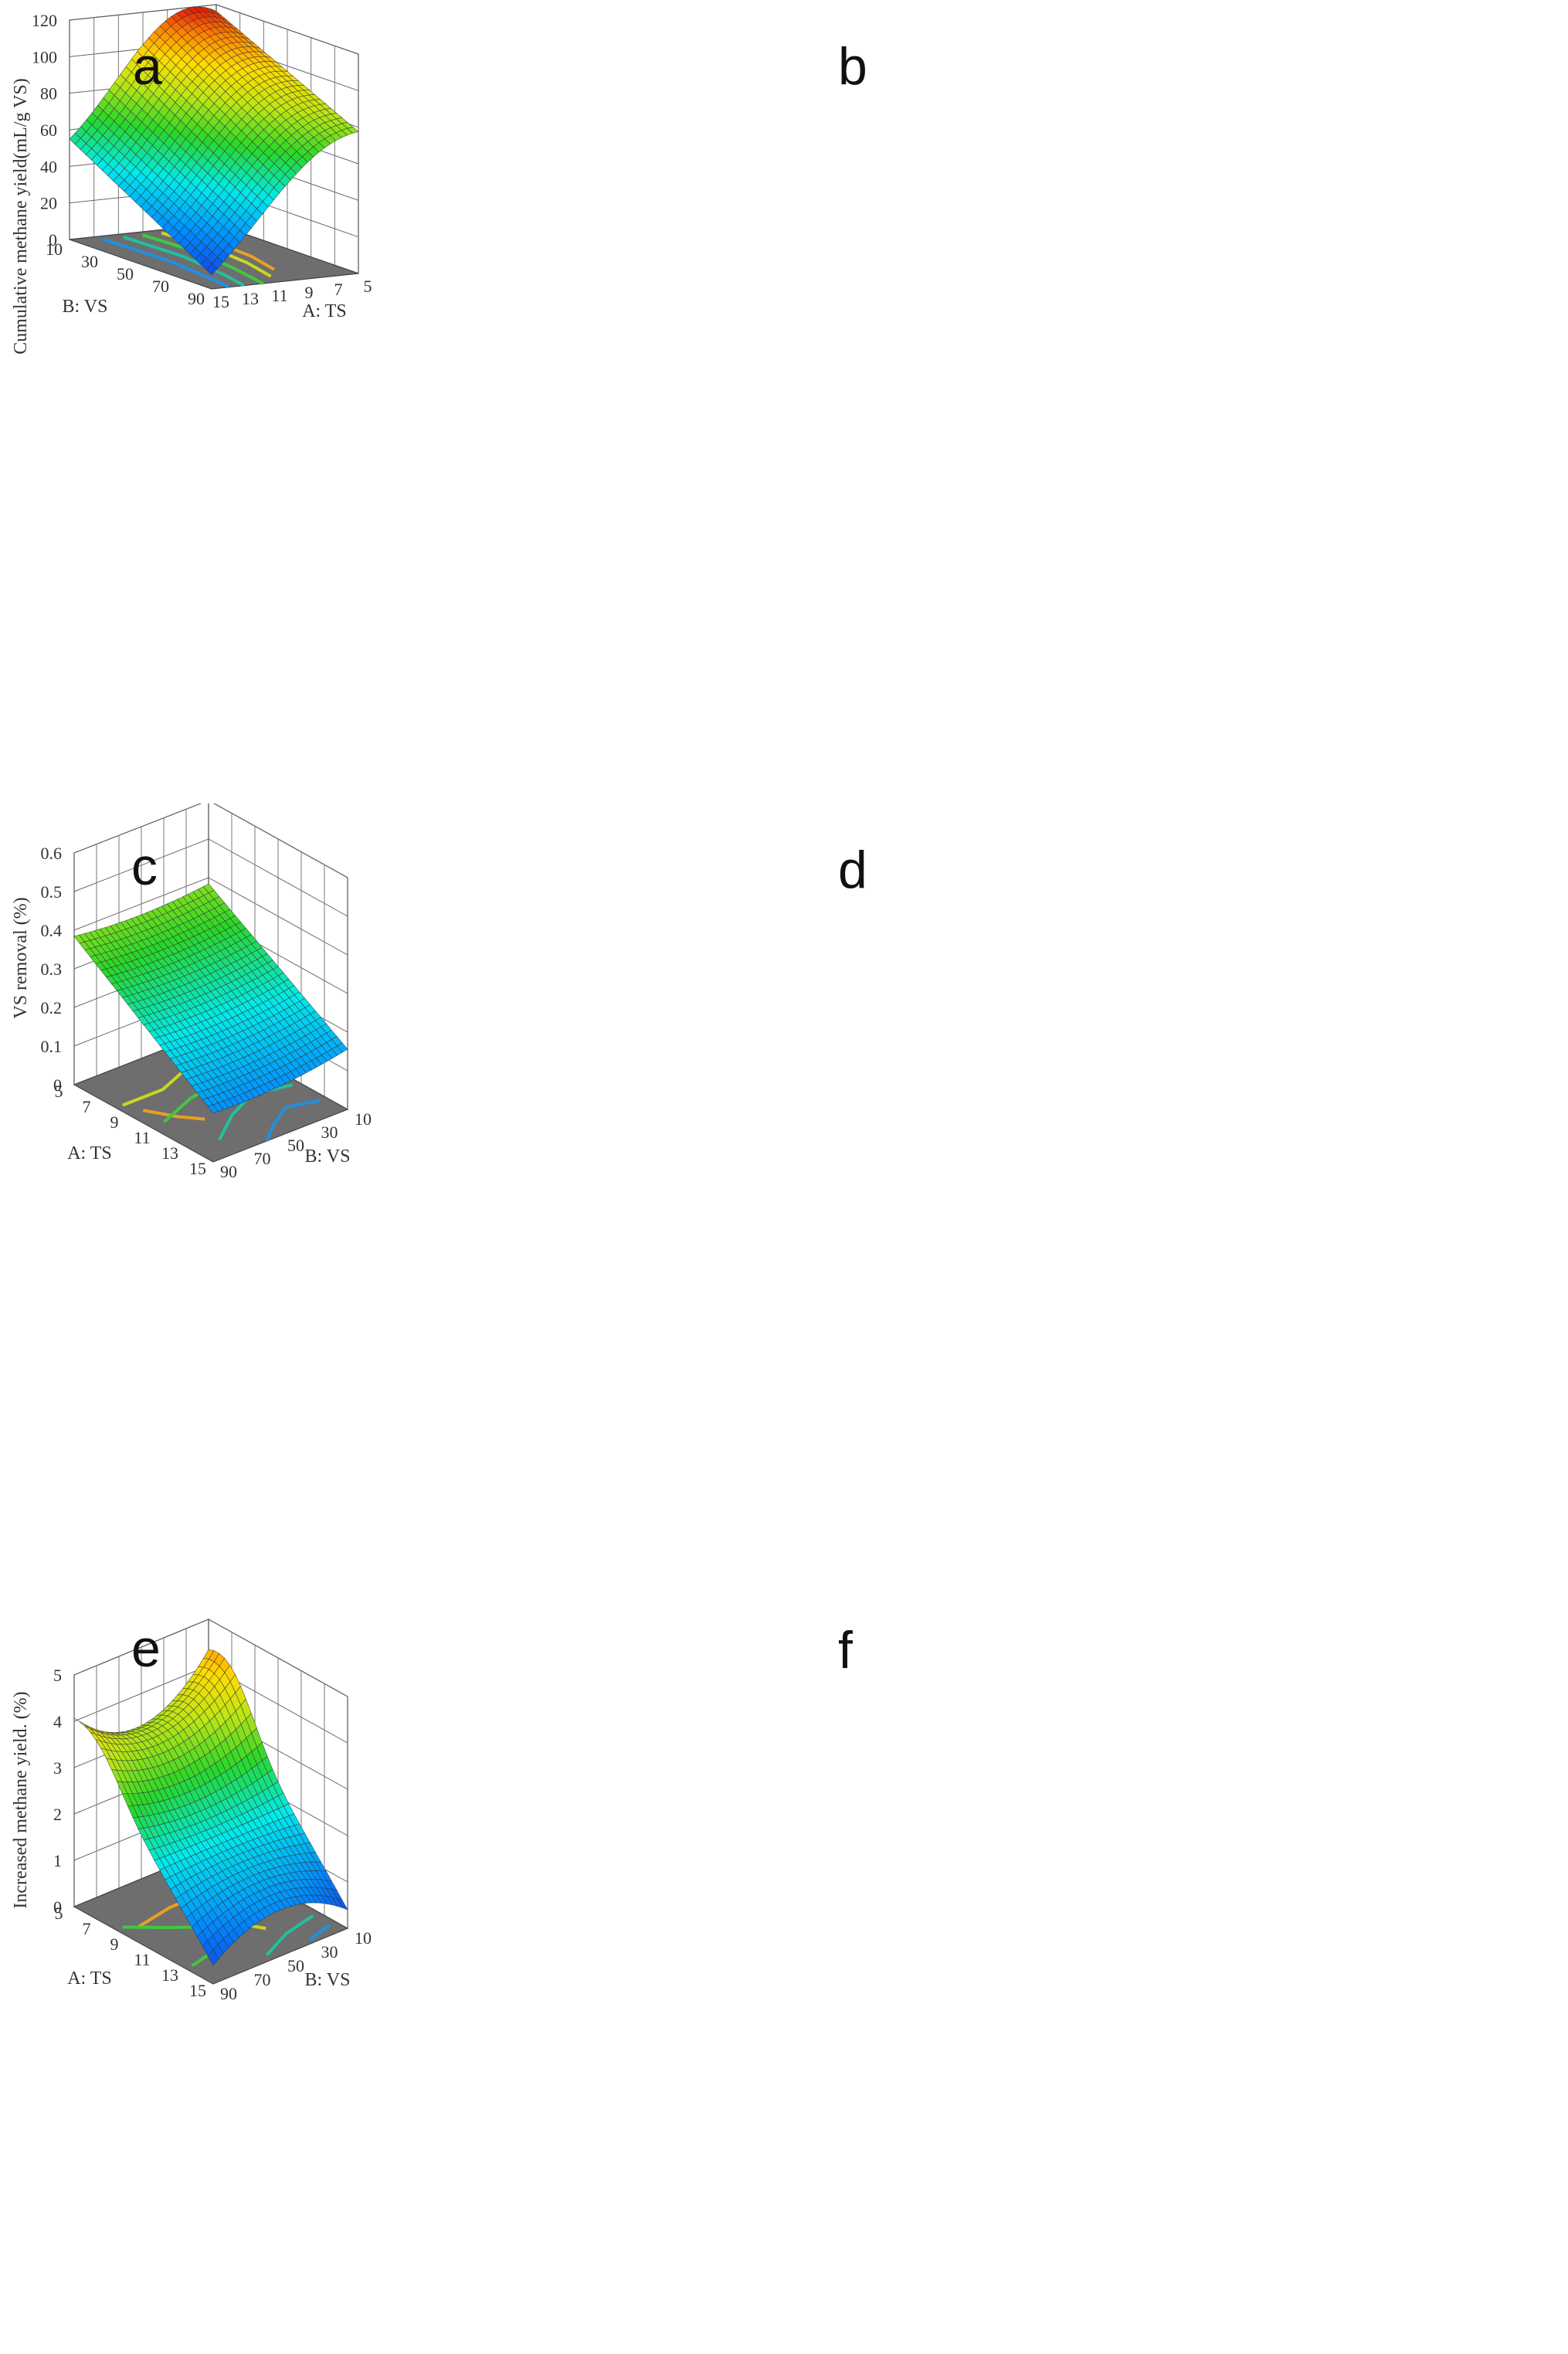 This screenshot has width=1568, height=2354. What do you see at coordinates (44, 56) in the screenshot?
I see `z-tick-label: 100` at bounding box center [44, 56].